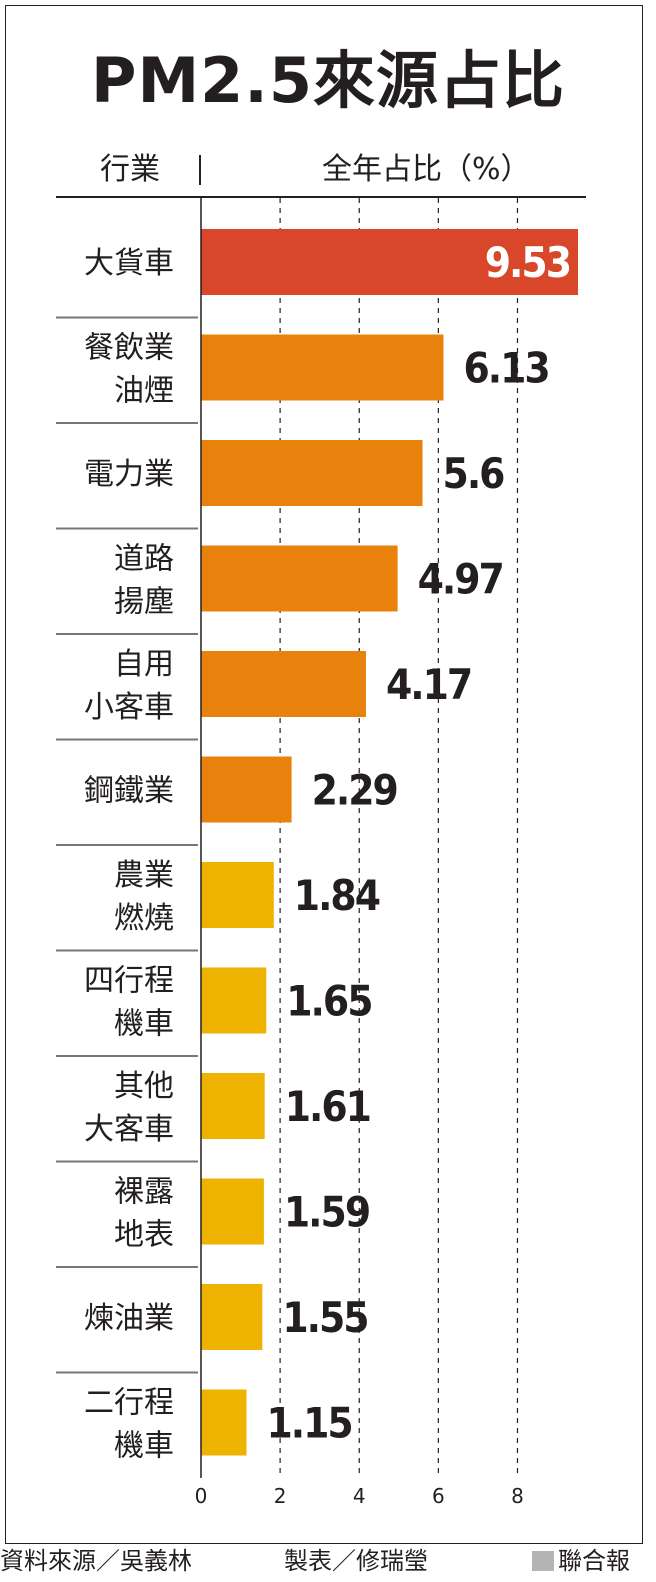 The height and width of the screenshot is (1582, 656). I want to click on value-label-5: 4.17, so click(428, 684).